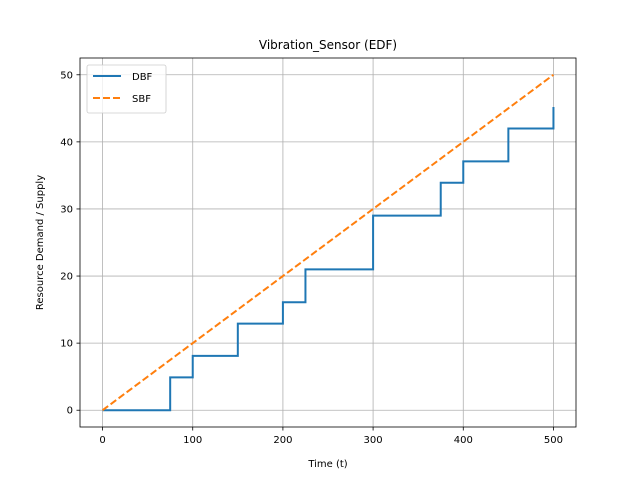 The height and width of the screenshot is (480, 640). Describe the element at coordinates (142, 77) in the screenshot. I see `legend-label-dbf: DBF` at that location.